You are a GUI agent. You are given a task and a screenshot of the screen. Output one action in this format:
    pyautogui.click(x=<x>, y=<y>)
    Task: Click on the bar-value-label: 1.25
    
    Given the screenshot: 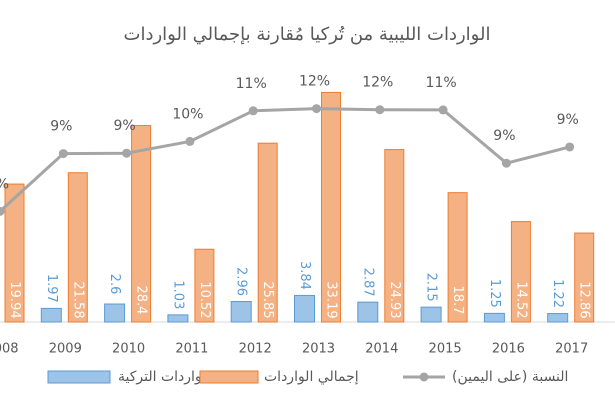 What is the action you would take?
    pyautogui.click(x=494, y=293)
    